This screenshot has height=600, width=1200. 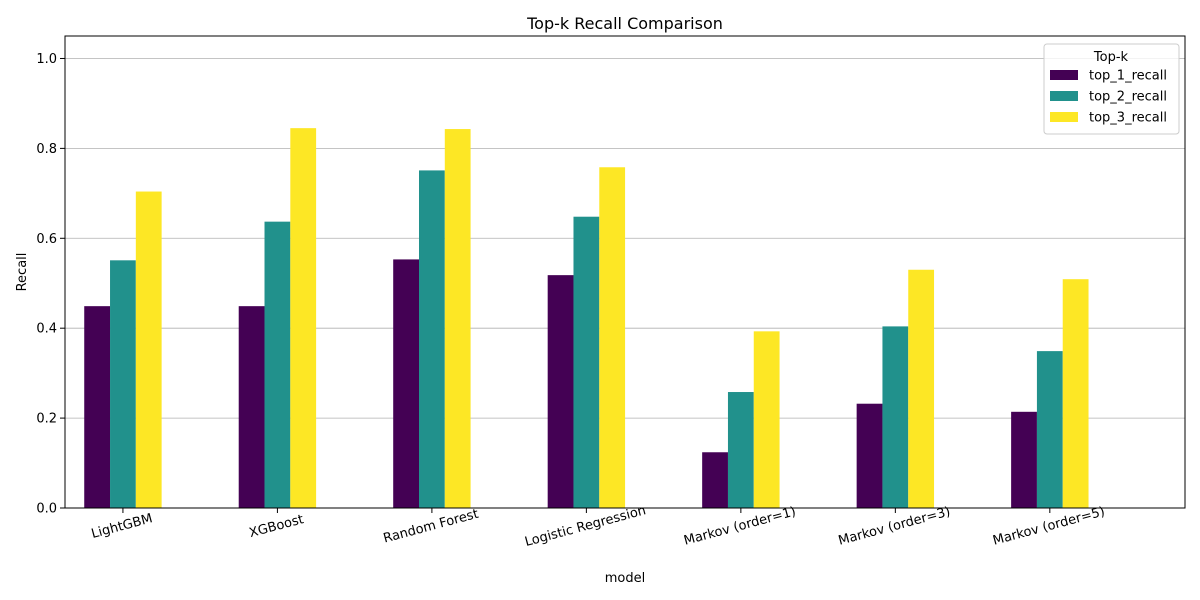 I want to click on y-tick-label: 0.0, so click(x=46, y=509).